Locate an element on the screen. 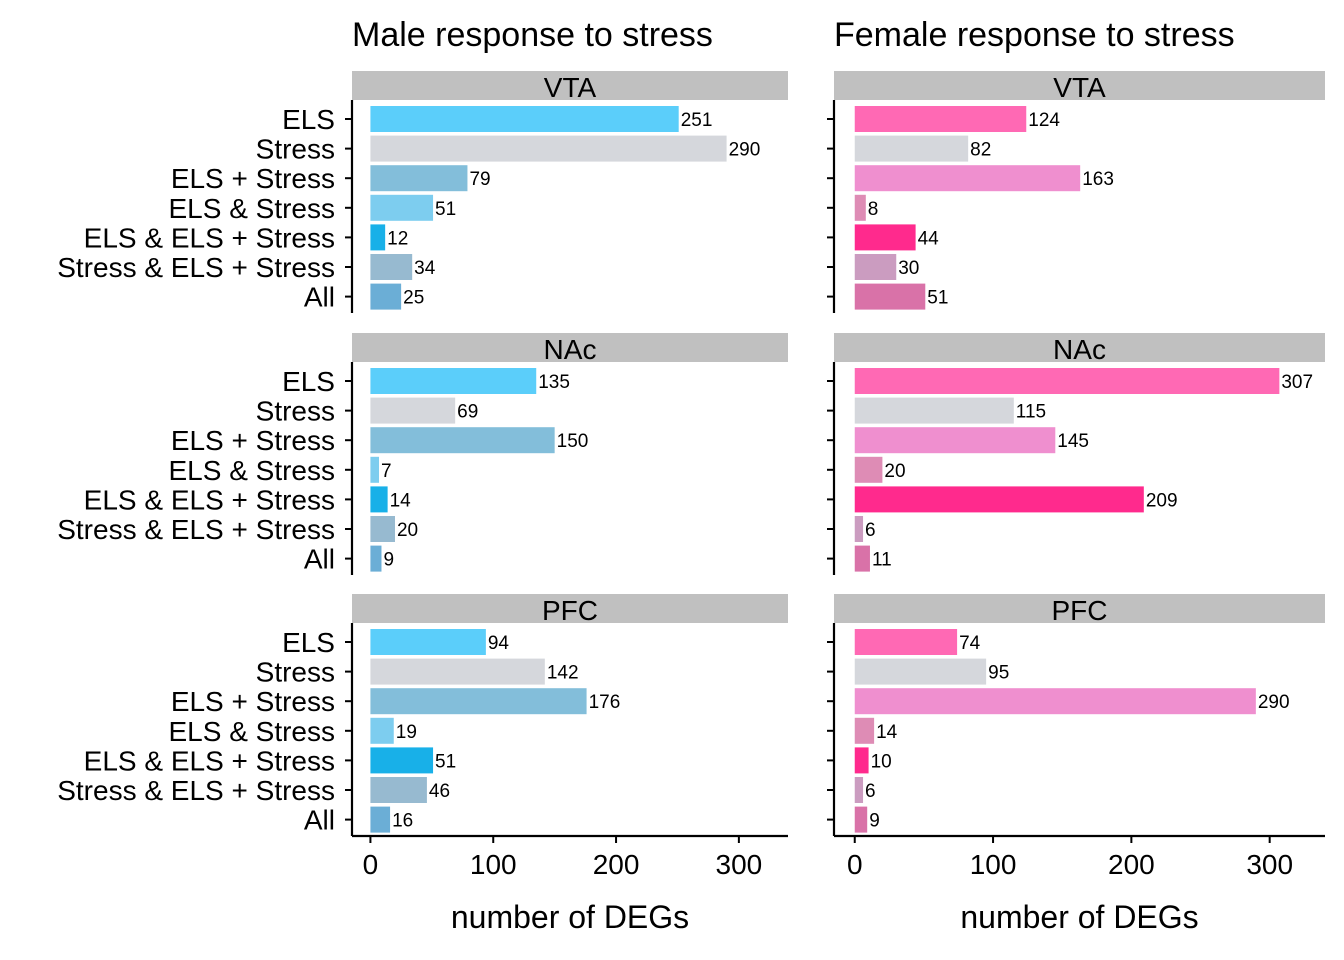  data-label: 34 is located at coordinates (425, 268).